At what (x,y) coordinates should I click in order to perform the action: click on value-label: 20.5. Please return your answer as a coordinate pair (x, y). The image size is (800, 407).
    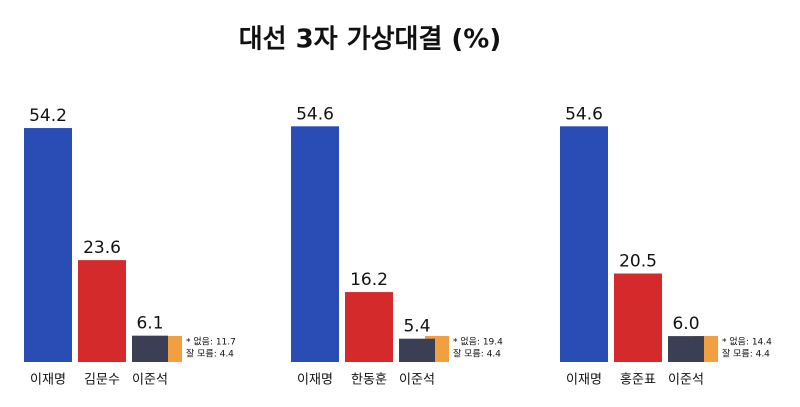
    Looking at the image, I should click on (638, 262).